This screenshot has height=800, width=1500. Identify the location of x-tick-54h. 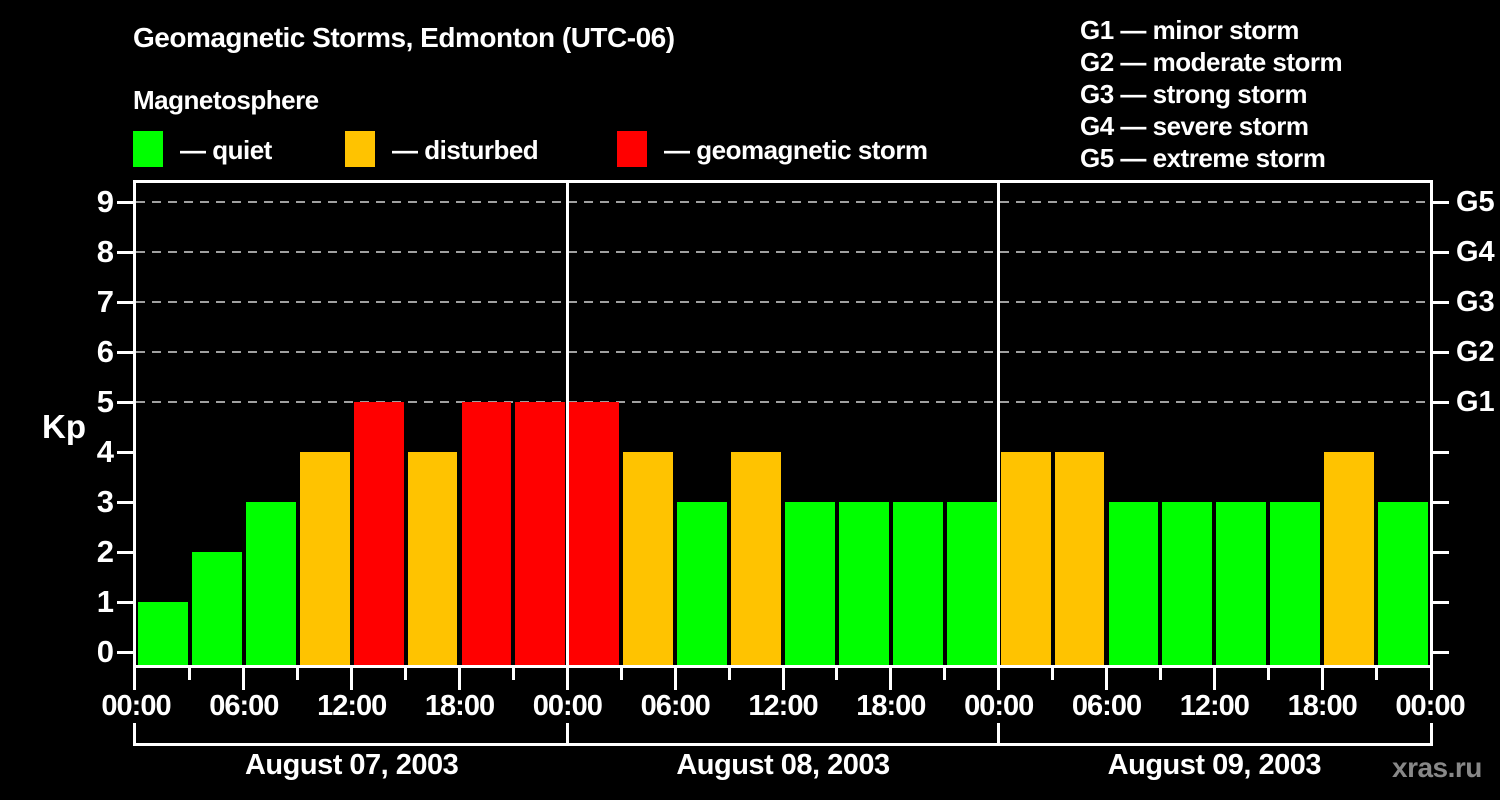
(1106, 679).